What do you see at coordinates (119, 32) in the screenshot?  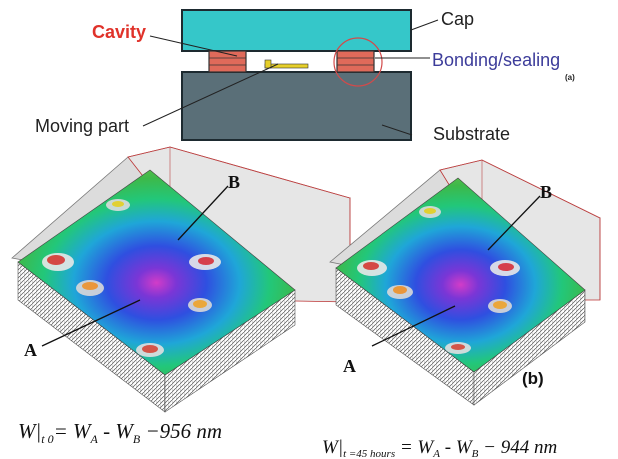 I see `cavity-label: Cavity` at bounding box center [119, 32].